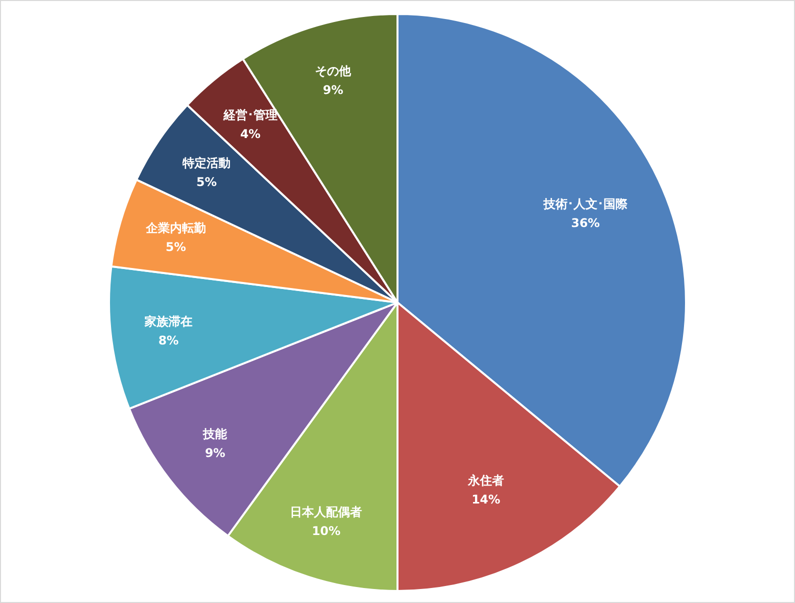  What do you see at coordinates (585, 223) in the screenshot?
I see `data-label: 36%` at bounding box center [585, 223].